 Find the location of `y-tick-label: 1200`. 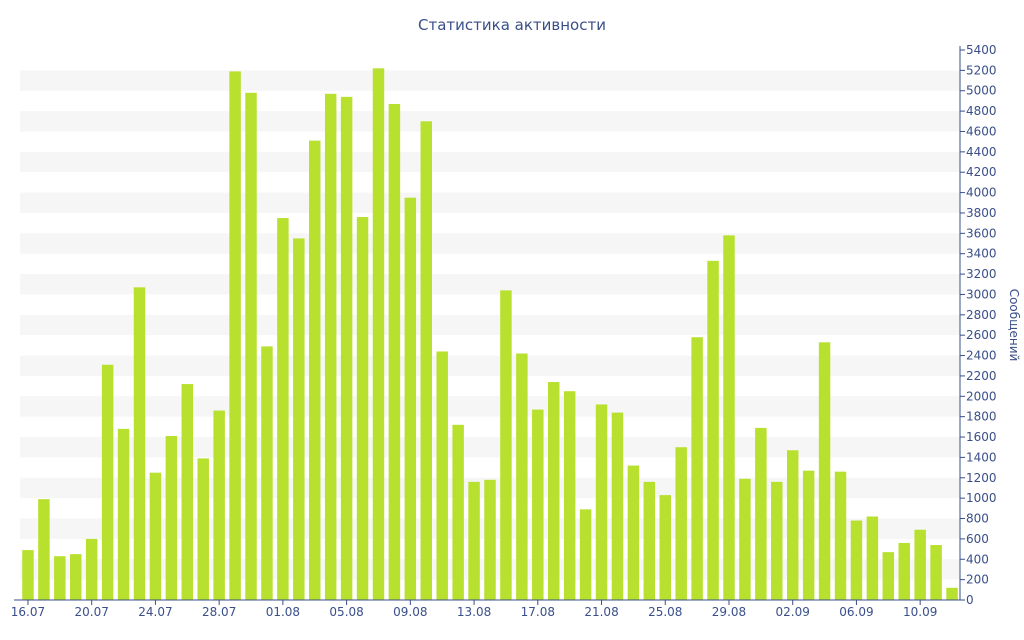

y-tick-label: 1200 is located at coordinates (981, 478).